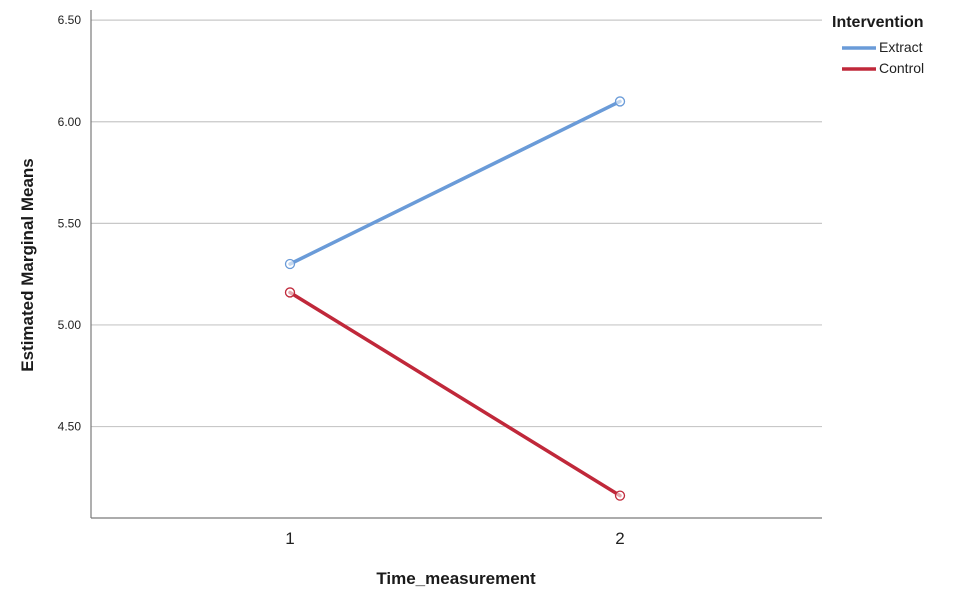  Describe the element at coordinates (70, 20) in the screenshot. I see `y-tick-label: 6.50` at that location.